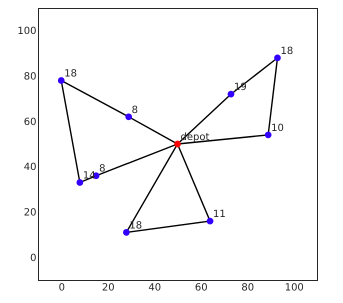 The height and width of the screenshot is (303, 343). I want to click on x-tick-label: 100, so click(294, 288).